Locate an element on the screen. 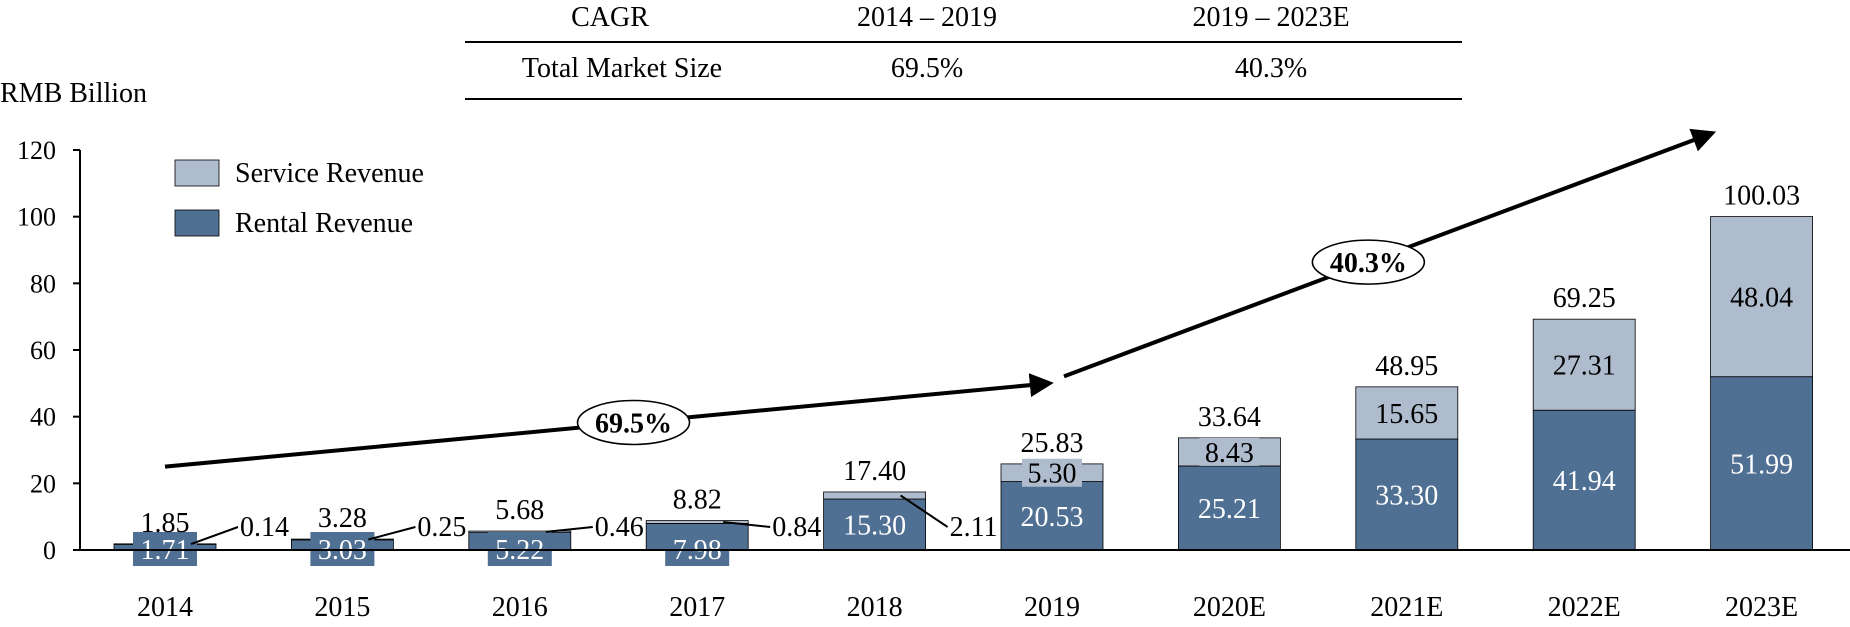 This screenshot has height=627, width=1850. bar-total-label: 25.83 is located at coordinates (1052, 443).